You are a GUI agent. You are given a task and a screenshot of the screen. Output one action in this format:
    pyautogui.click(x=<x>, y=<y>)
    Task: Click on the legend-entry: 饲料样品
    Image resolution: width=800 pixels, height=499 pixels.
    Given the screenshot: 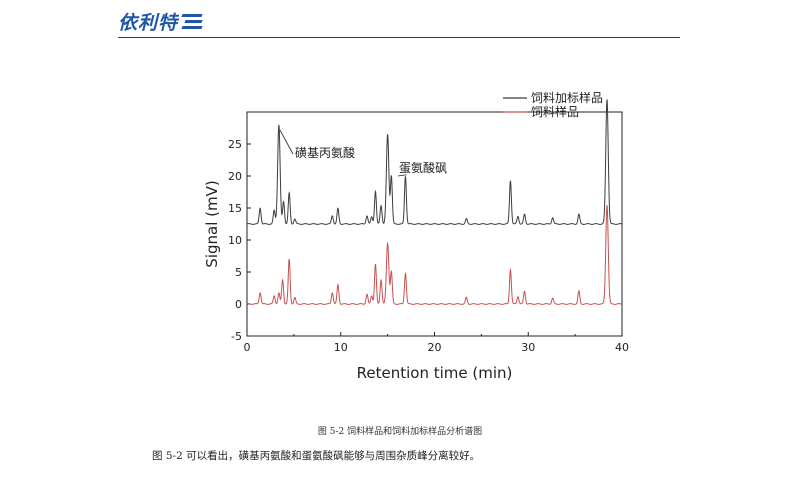 What is the action you would take?
    pyautogui.click(x=555, y=111)
    